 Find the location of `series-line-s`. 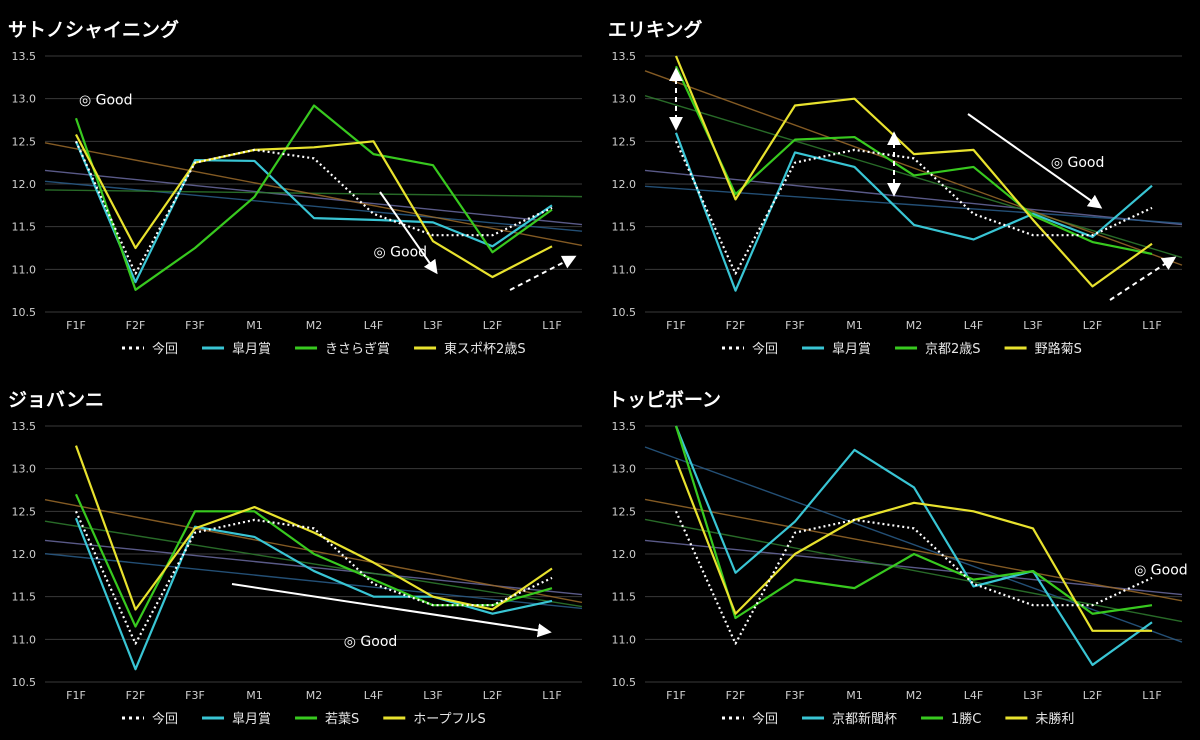

series-line-s is located at coordinates (913, 171).